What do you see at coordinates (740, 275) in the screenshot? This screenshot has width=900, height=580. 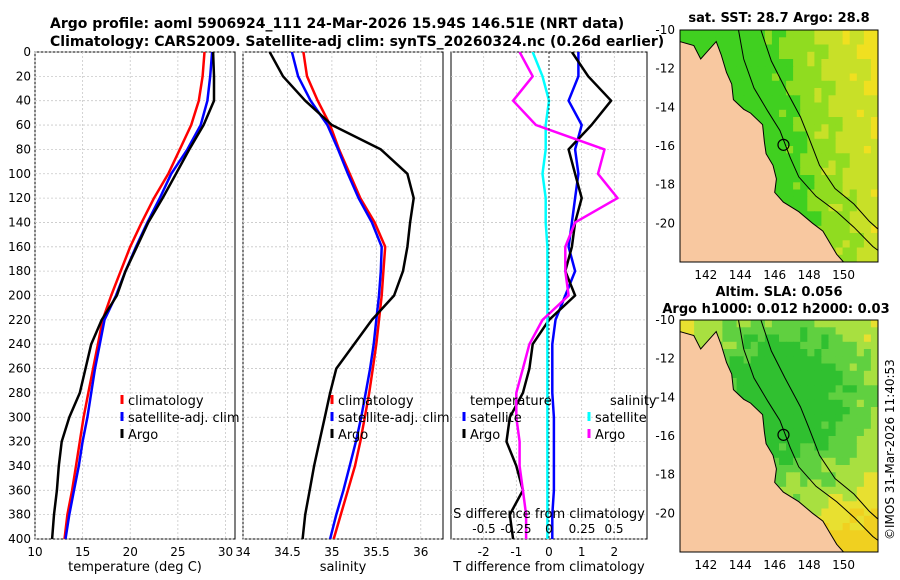 I see `map-lon-label: 144` at bounding box center [740, 275].